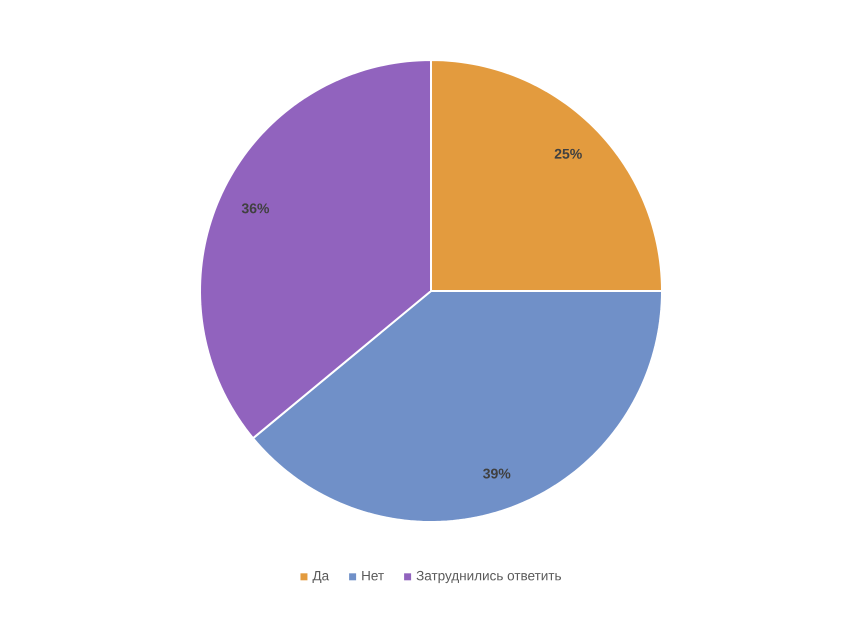 The width and height of the screenshot is (862, 638). I want to click on data-label: 39%, so click(496, 473).